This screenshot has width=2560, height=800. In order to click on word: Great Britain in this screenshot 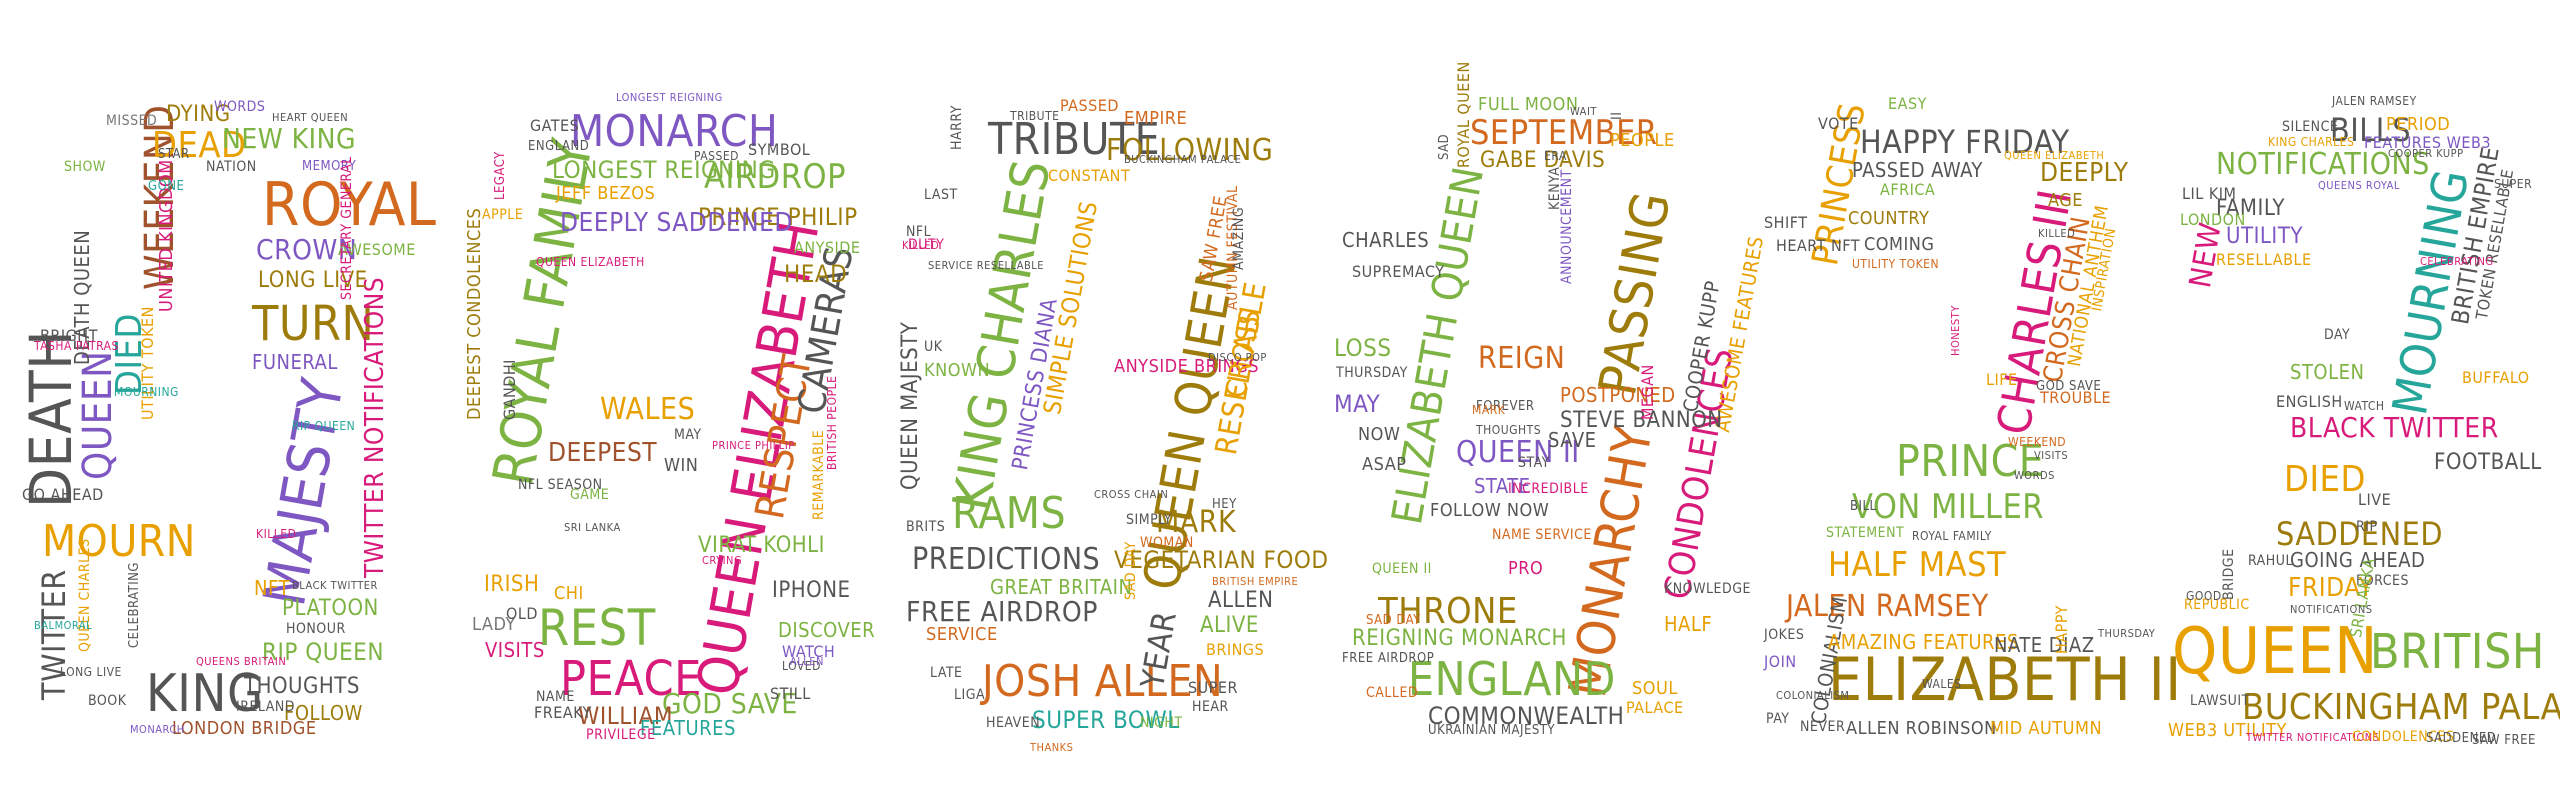, I will do `click(1061, 587)`.